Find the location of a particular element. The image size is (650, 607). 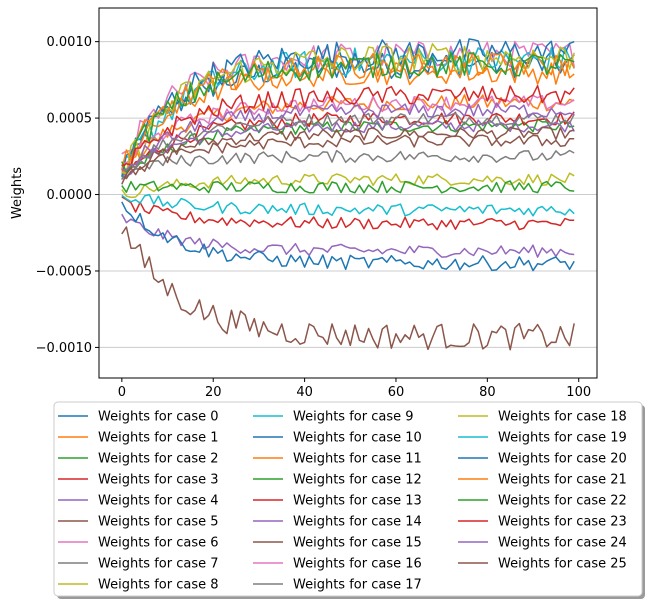

legend-label: Weights for case 21 is located at coordinates (562, 480).